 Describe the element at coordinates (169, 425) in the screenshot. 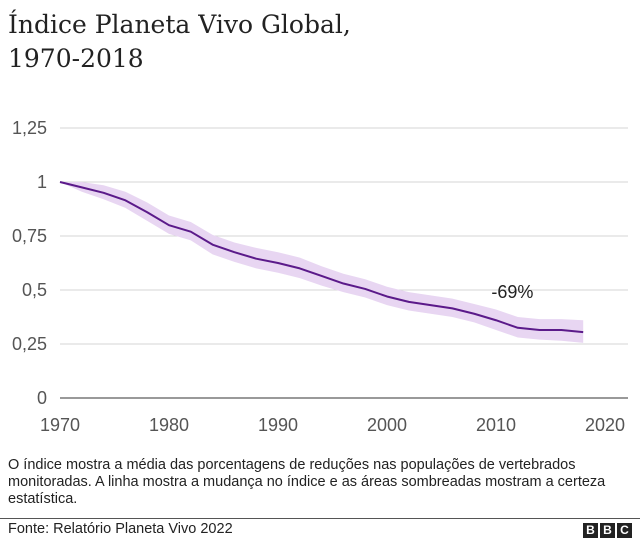

I see `x-tick-label: 1980` at that location.